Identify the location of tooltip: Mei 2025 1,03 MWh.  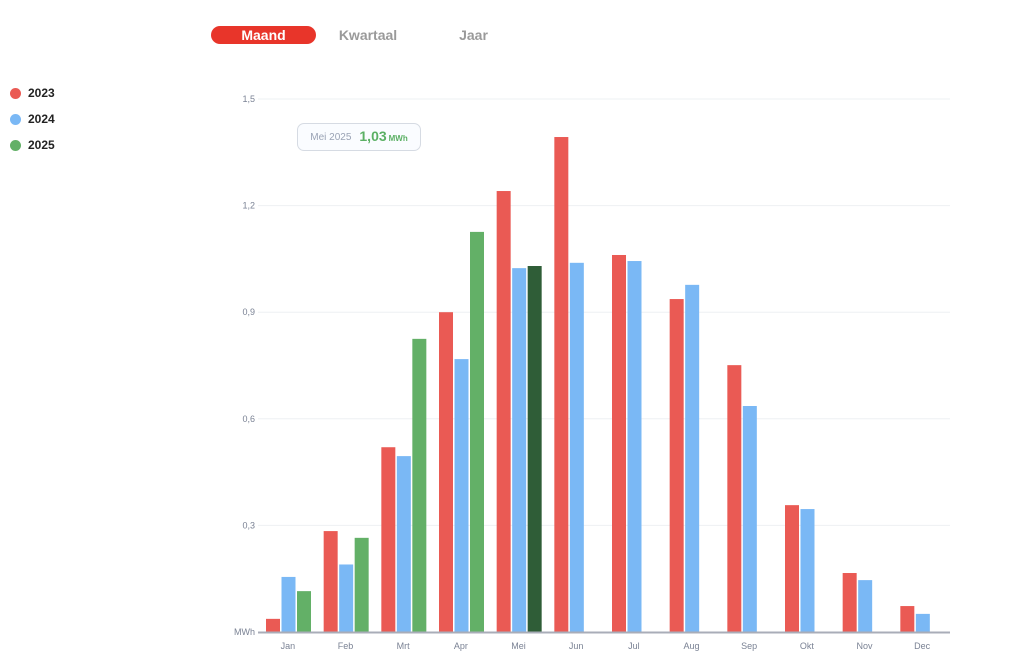
(359, 137).